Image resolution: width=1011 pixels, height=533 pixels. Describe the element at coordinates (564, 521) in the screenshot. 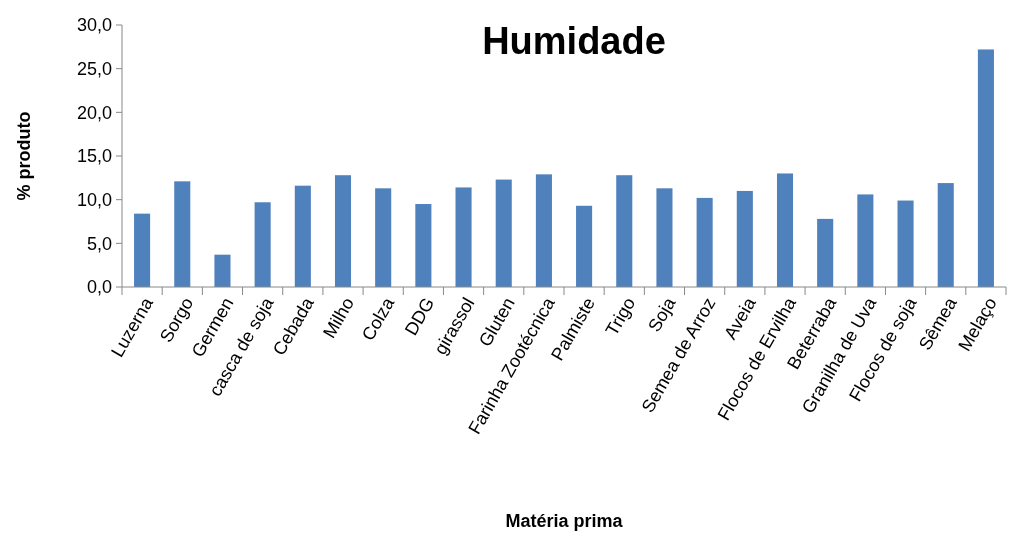

I see `x-axis-title: Matéria prima` at that location.